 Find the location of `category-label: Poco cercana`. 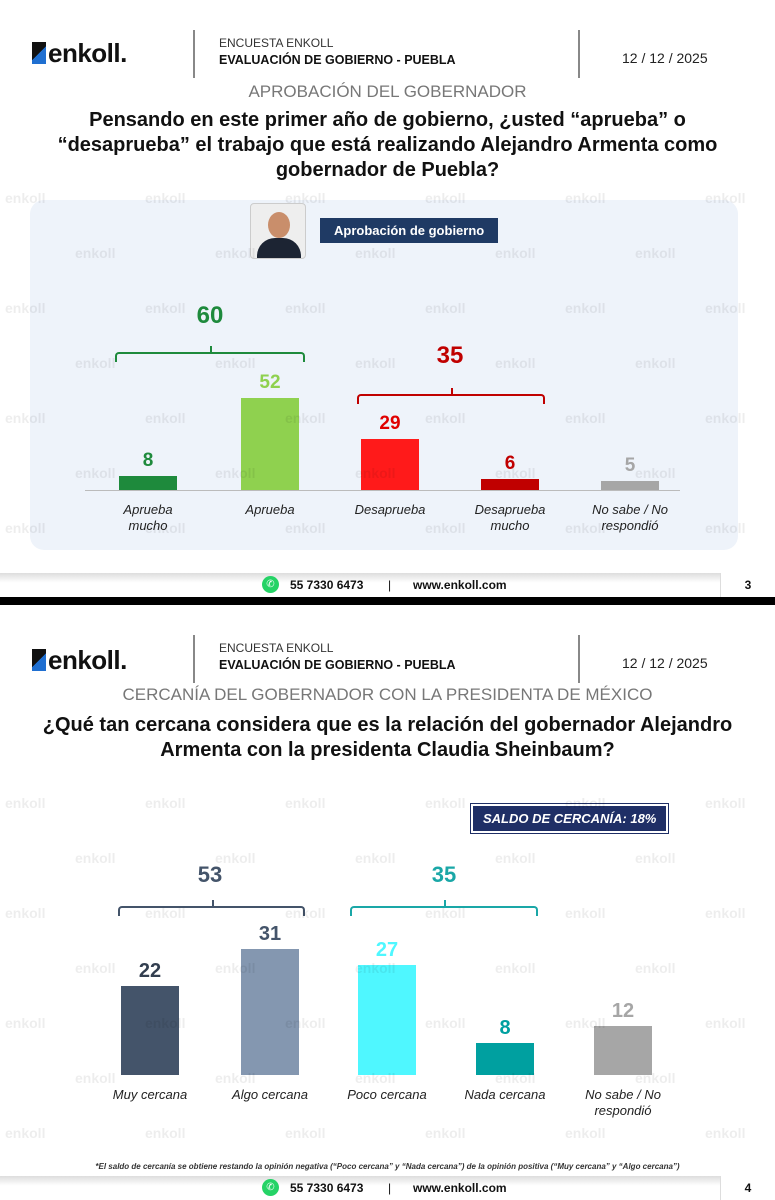

category-label: Poco cercana is located at coordinates (387, 1094).